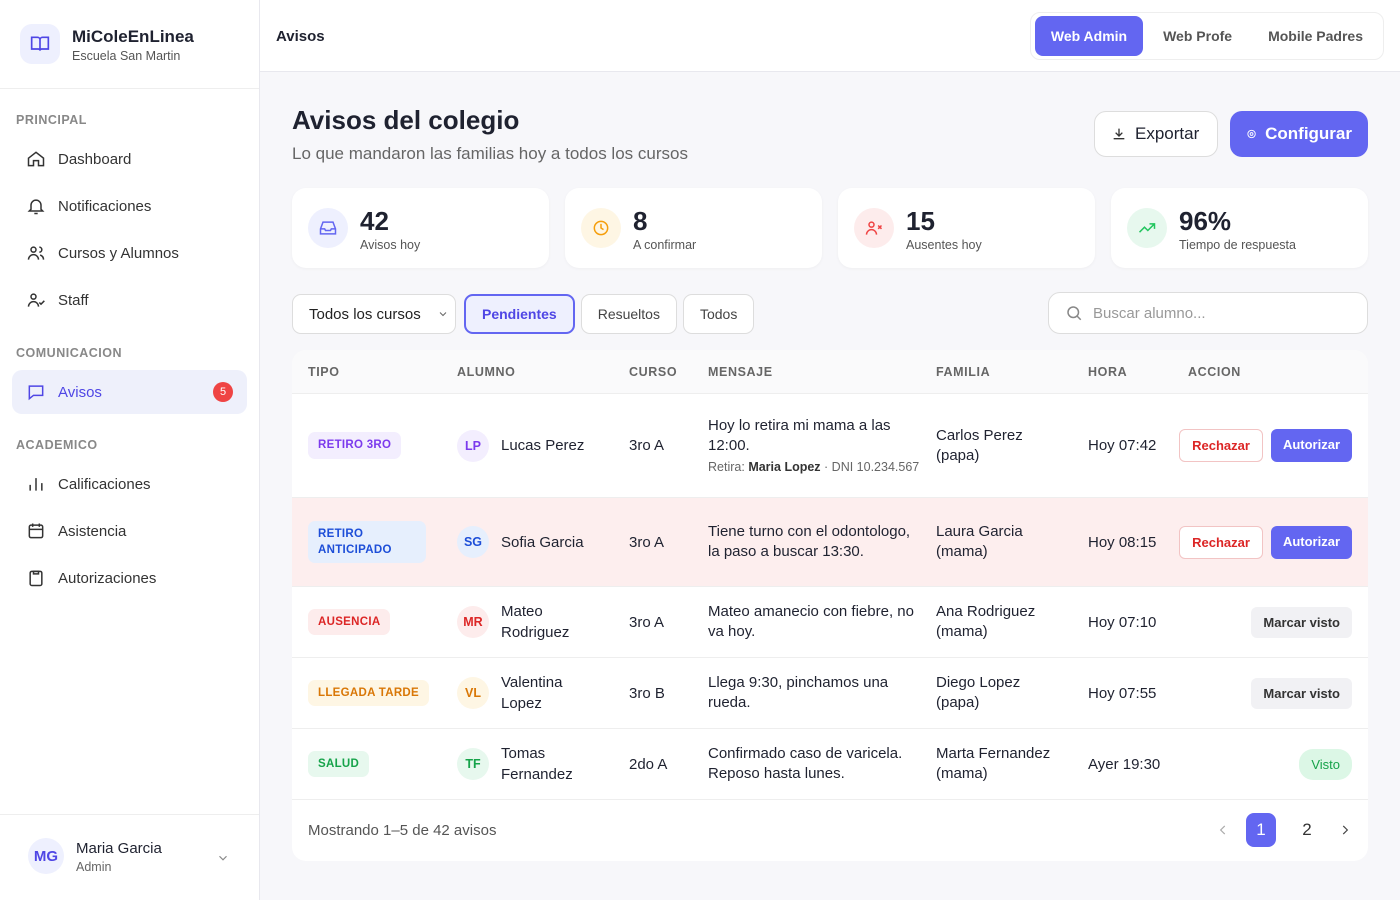 The image size is (1400, 900). What do you see at coordinates (822, 622) in the screenshot?
I see `message-cell: Mateo amanecio con fiebre, no va hoy.` at bounding box center [822, 622].